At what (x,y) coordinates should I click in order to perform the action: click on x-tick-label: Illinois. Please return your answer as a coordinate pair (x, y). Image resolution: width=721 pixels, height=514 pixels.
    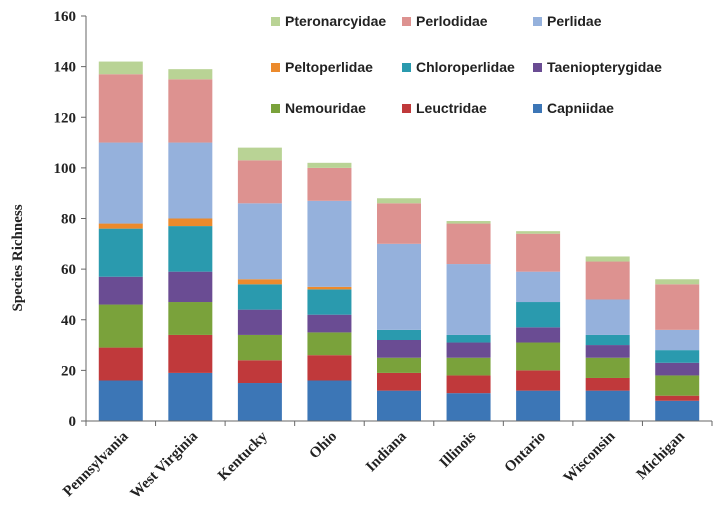
    Looking at the image, I should click on (458, 449).